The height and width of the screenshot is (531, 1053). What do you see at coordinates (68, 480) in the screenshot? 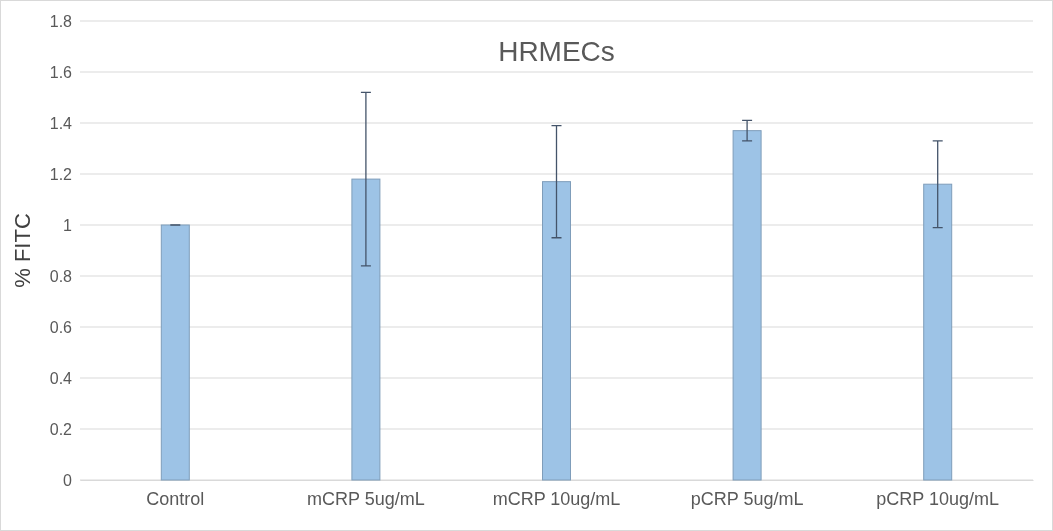
I see `y-tick-label: 0` at bounding box center [68, 480].